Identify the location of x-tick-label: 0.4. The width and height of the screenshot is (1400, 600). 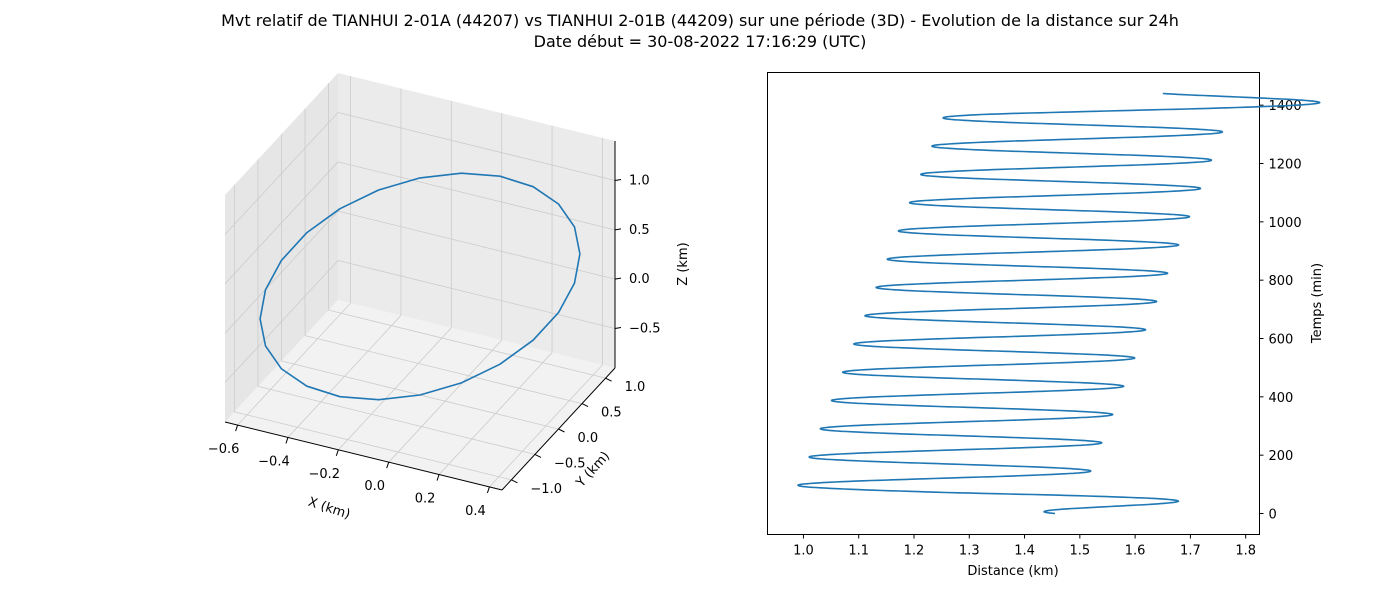
(475, 511).